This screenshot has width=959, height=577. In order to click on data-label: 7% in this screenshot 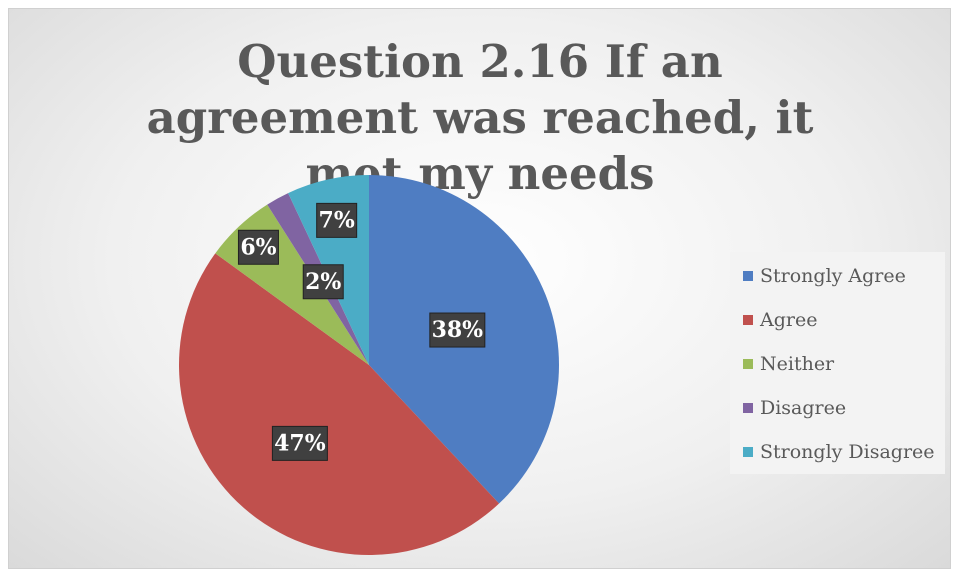, I will do `click(337, 220)`.